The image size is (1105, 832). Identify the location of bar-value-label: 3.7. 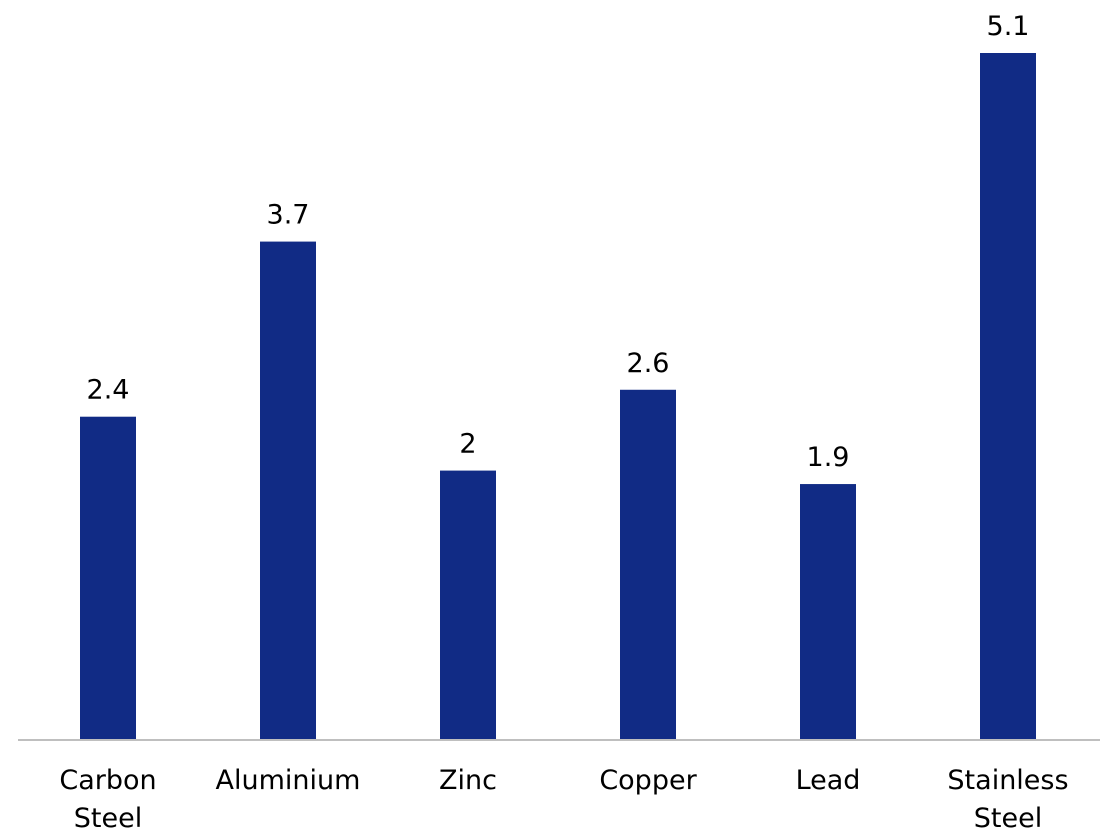
(288, 215).